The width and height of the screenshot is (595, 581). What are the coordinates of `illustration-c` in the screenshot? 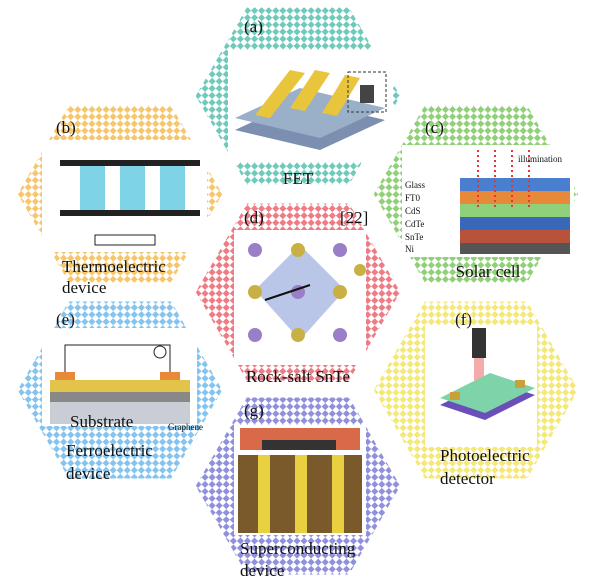 It's located at (488, 201).